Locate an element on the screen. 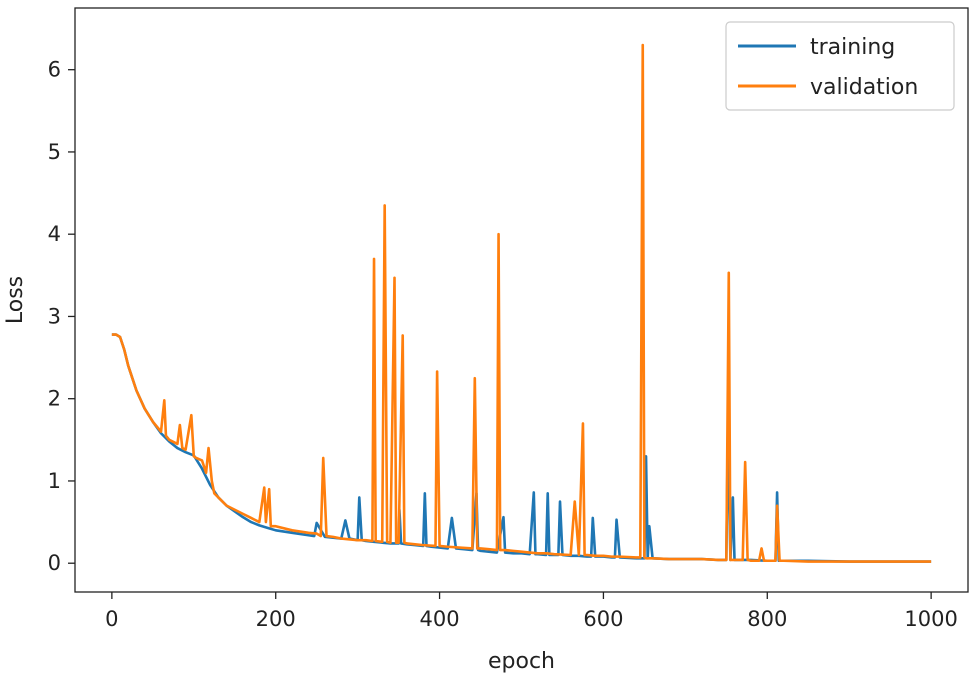 Image resolution: width=975 pixels, height=680 pixels. x-axis-label: epoch is located at coordinates (521, 661).